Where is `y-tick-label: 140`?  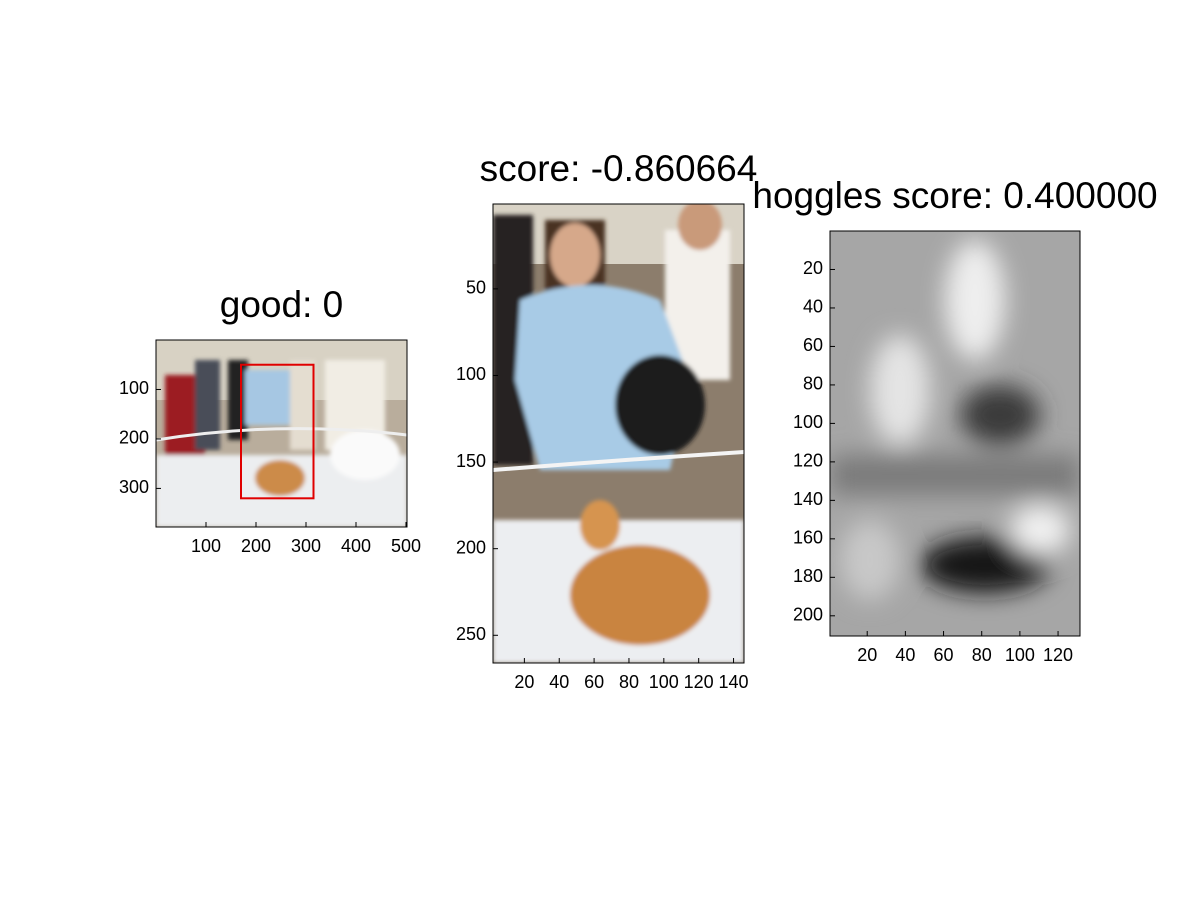
y-tick-label: 140 is located at coordinates (808, 499).